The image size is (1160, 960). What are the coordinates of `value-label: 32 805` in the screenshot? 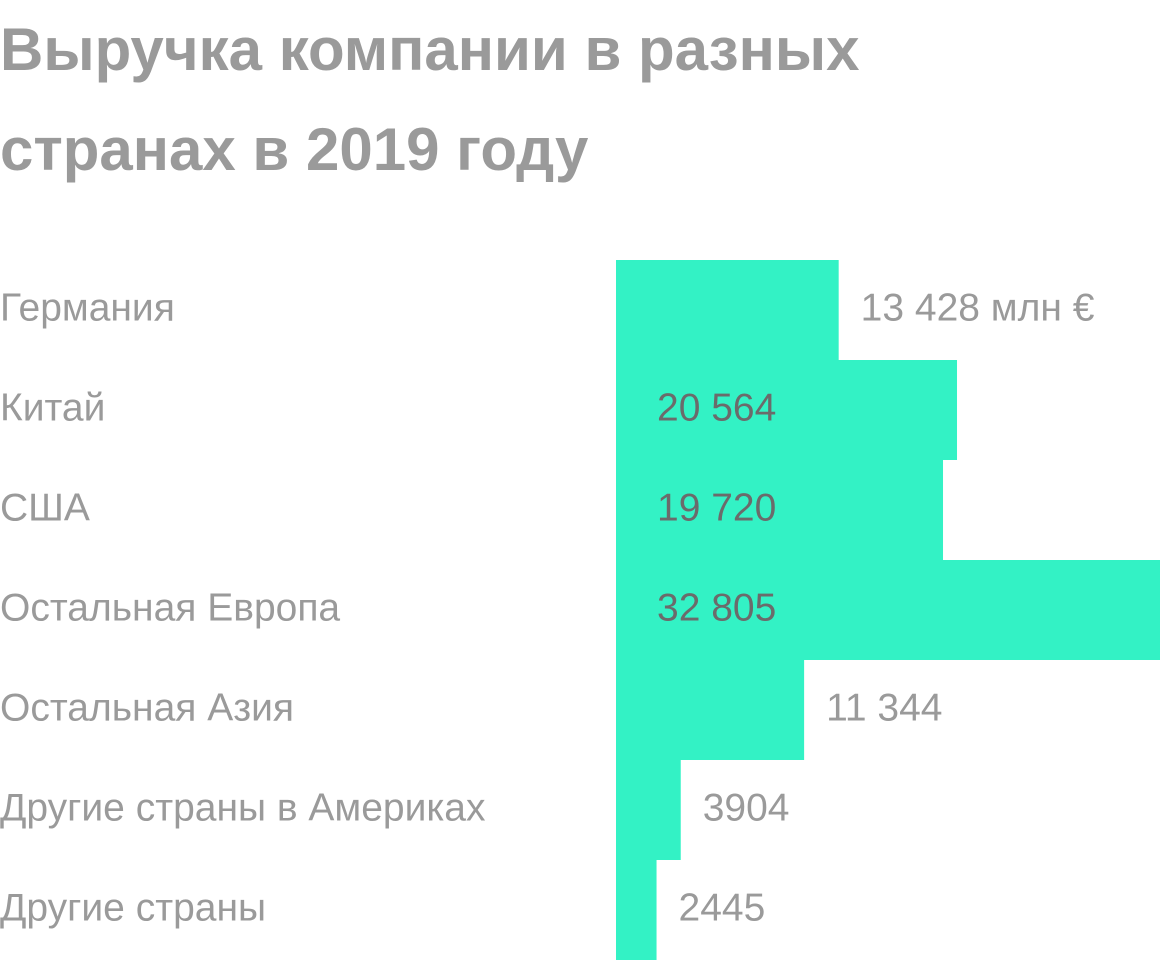 It's located at (716, 607).